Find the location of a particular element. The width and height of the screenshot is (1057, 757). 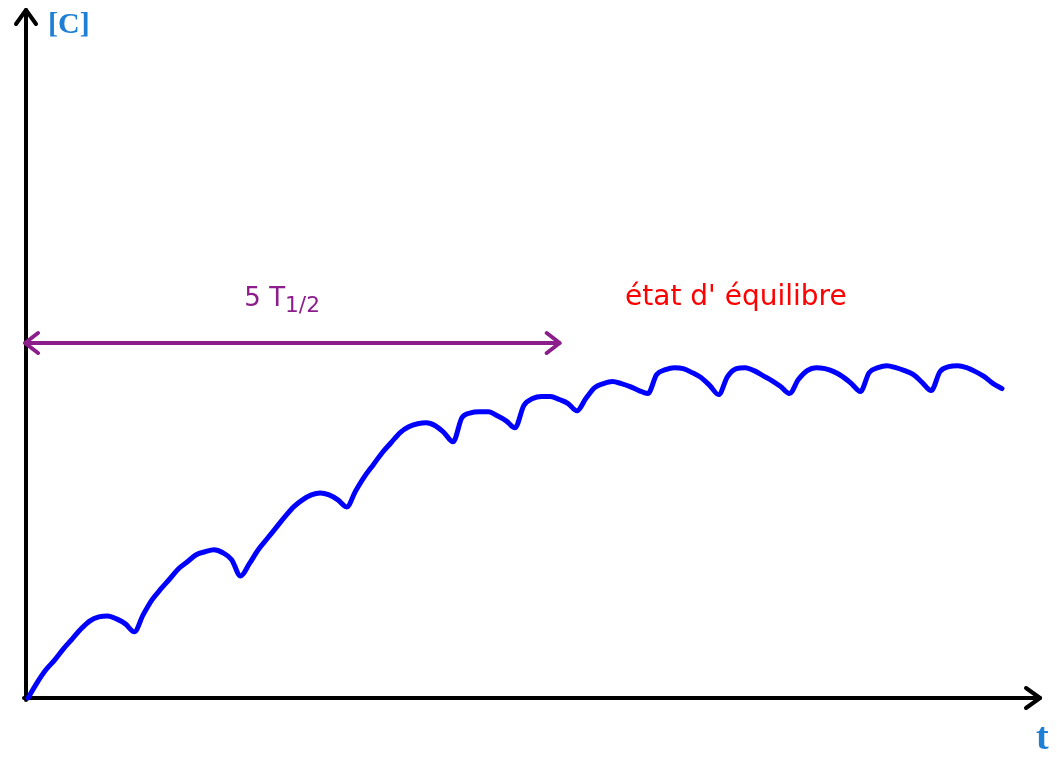

x-axis-title: t is located at coordinates (1042, 736).